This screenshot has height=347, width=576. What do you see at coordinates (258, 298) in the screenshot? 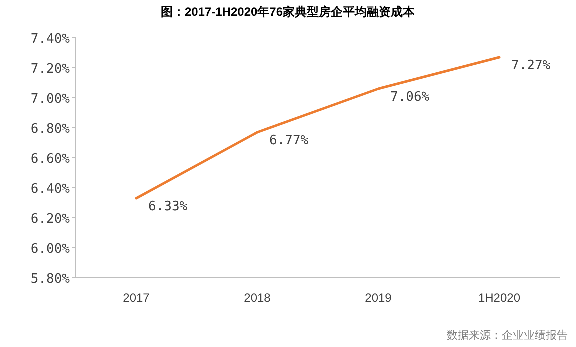
I see `x-tick-label: 2018` at bounding box center [258, 298].